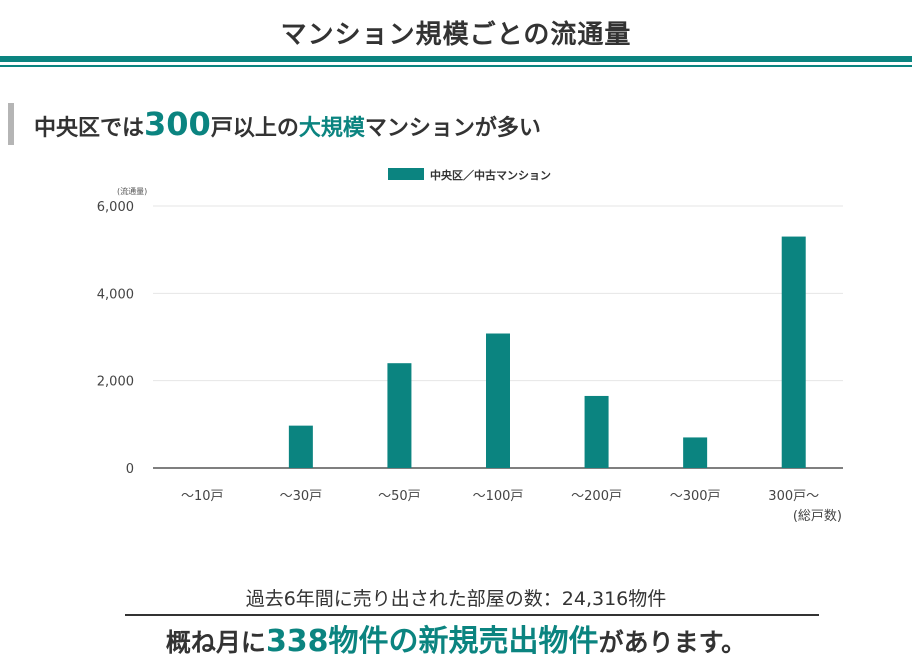  What do you see at coordinates (695, 496) in the screenshot?
I see `x-tick-label: 〜300戸` at bounding box center [695, 496].